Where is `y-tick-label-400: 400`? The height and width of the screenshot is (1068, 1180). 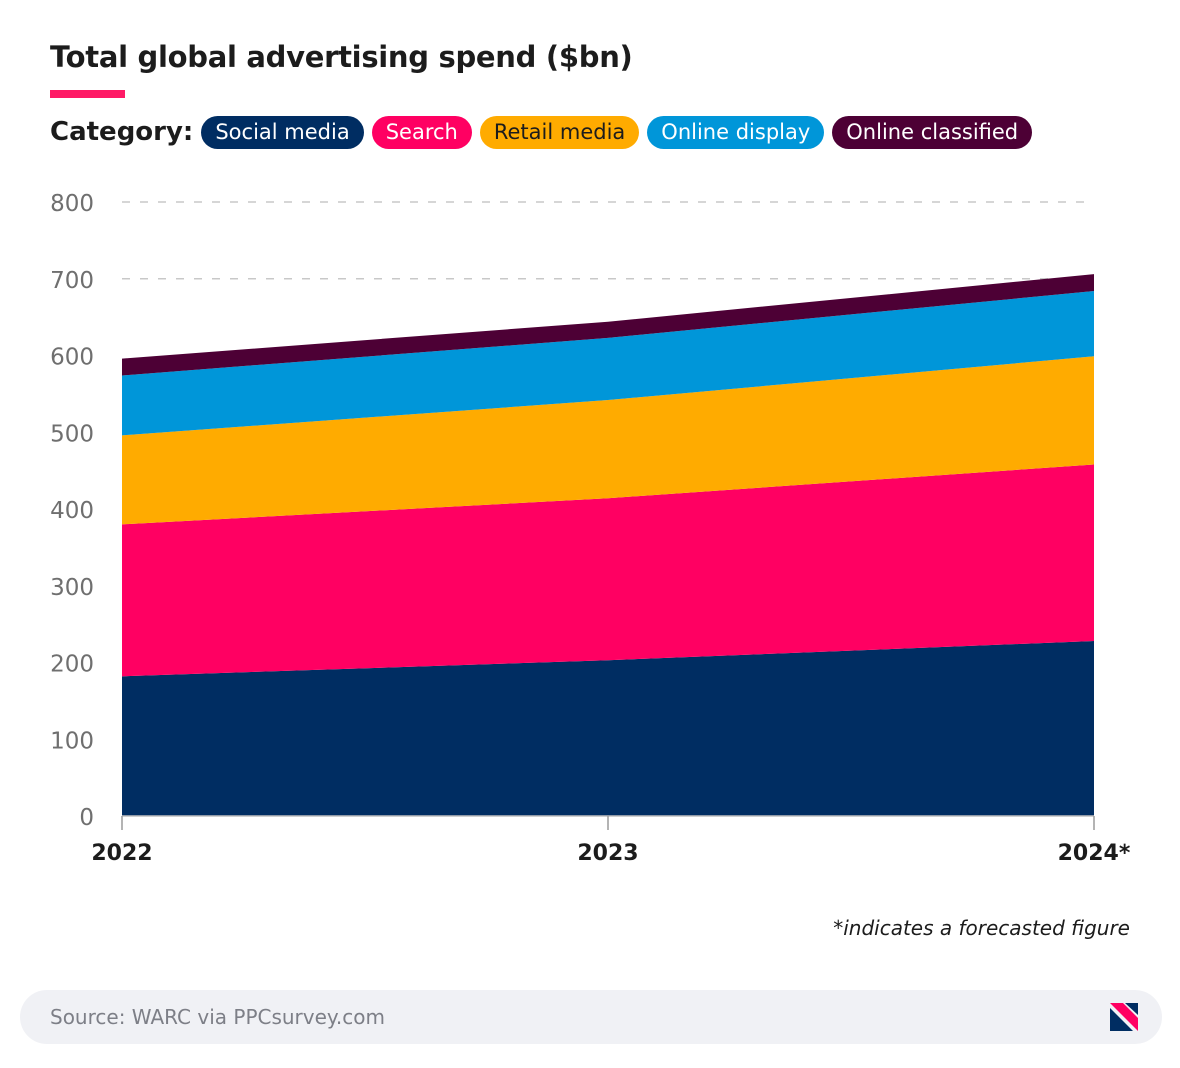
y-tick-label-400: 400 is located at coordinates (72, 511).